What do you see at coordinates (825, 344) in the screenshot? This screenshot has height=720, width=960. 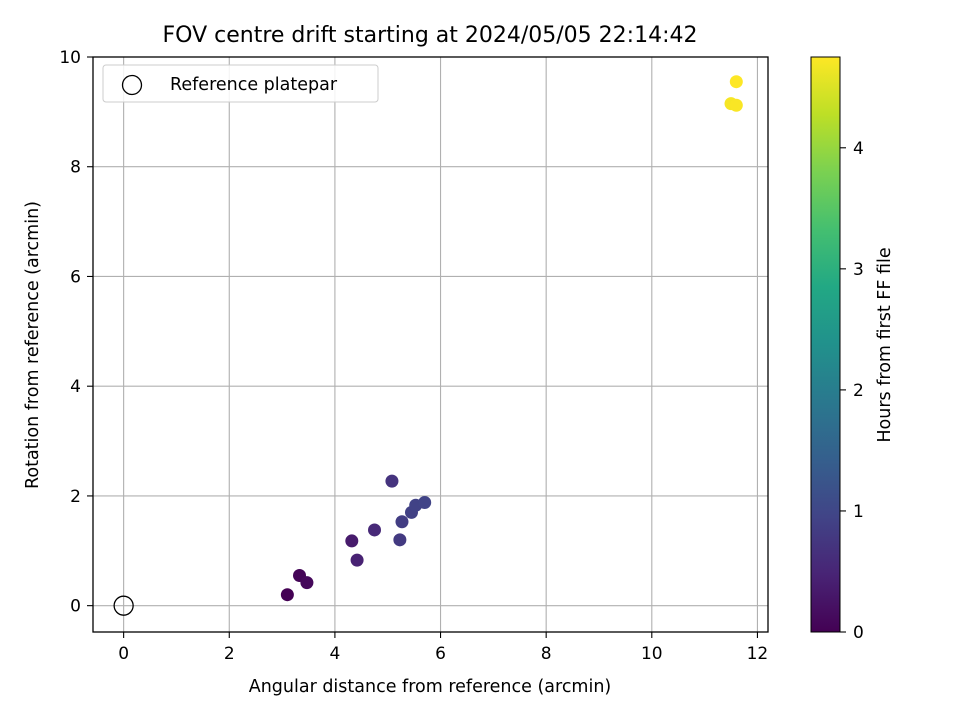 I see `colorbar-gradient` at bounding box center [825, 344].